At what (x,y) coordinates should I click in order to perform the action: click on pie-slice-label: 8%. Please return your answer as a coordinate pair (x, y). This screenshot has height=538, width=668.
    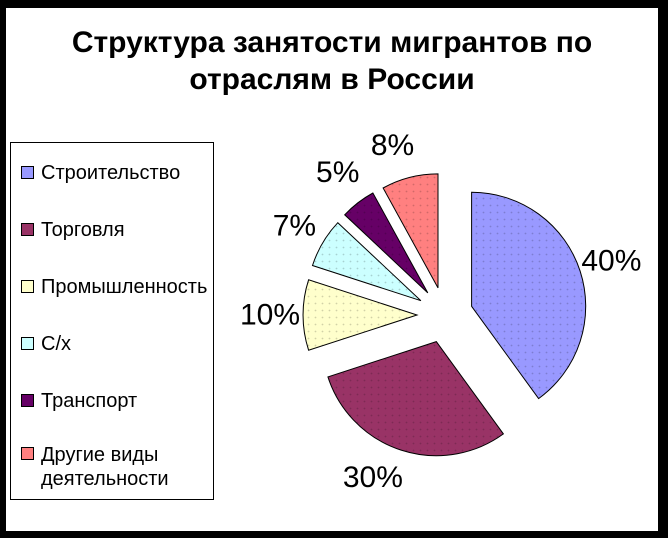
    Looking at the image, I should click on (392, 145).